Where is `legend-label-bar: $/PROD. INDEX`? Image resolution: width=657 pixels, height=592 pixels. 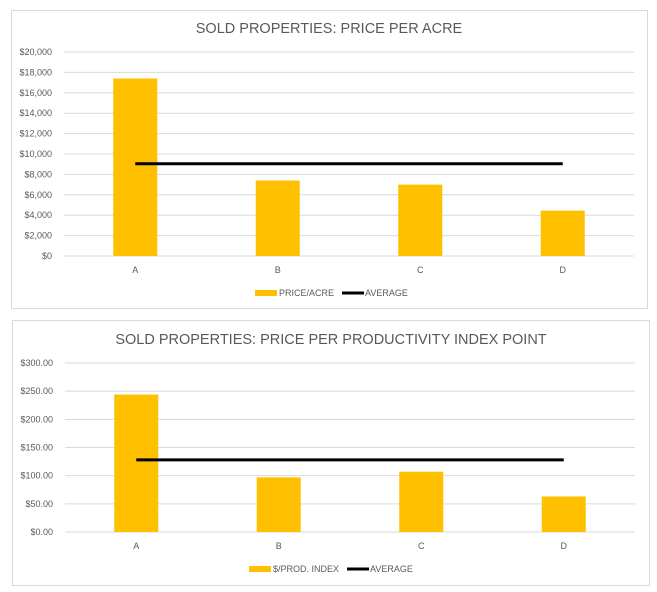
legend-label-bar: $/PROD. INDEX is located at coordinates (306, 569).